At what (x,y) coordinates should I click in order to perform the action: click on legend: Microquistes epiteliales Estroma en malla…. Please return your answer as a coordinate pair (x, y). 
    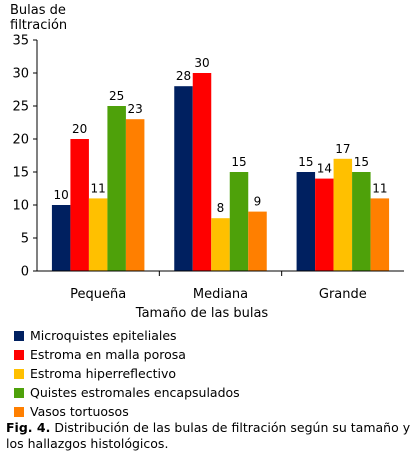
    Looking at the image, I should click on (127, 373).